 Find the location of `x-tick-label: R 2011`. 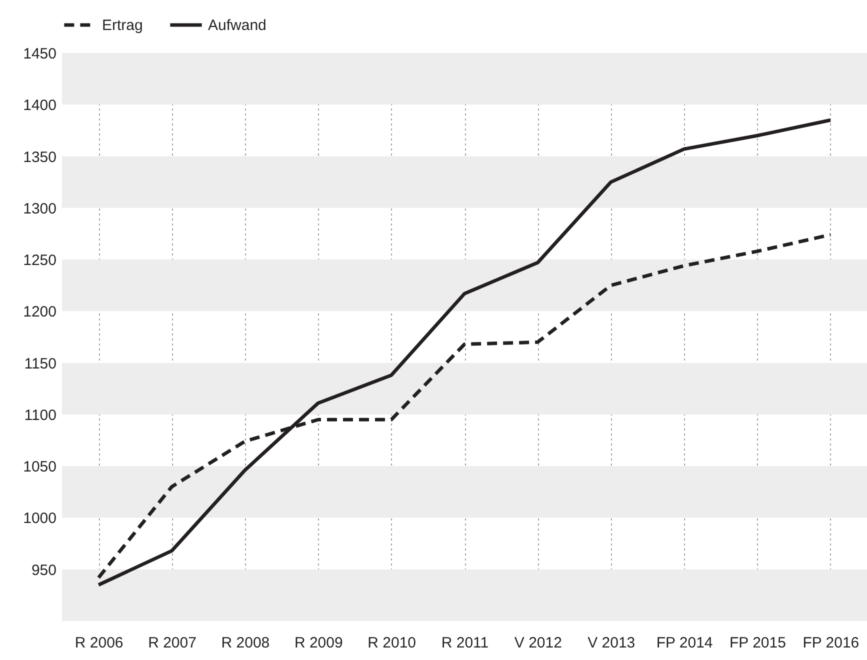

x-tick-label: R 2011 is located at coordinates (465, 643).